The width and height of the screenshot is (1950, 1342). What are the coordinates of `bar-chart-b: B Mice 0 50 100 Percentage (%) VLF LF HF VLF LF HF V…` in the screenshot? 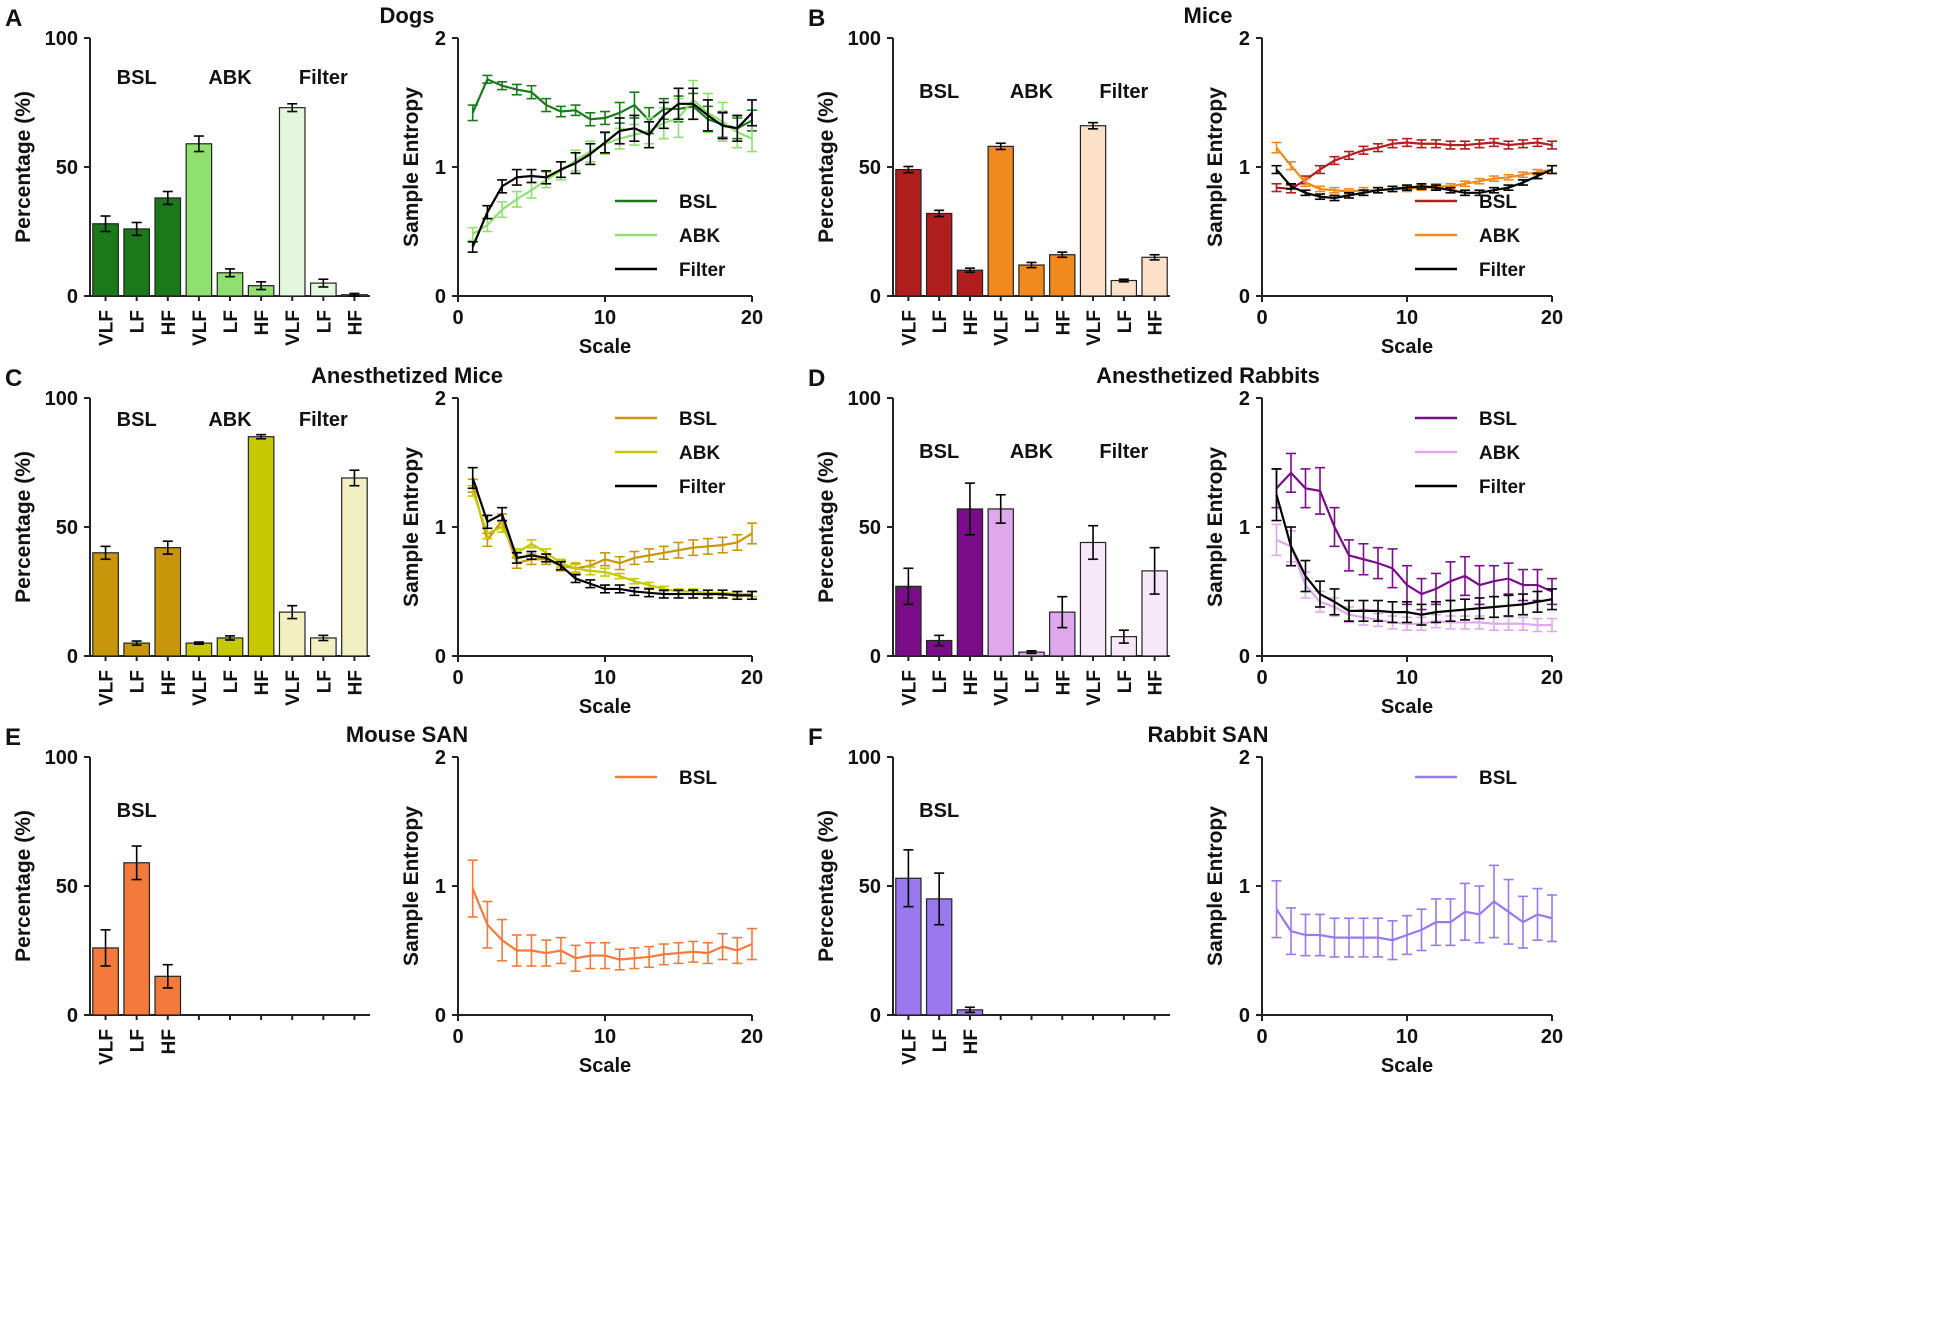 It's located at (1020, 174).